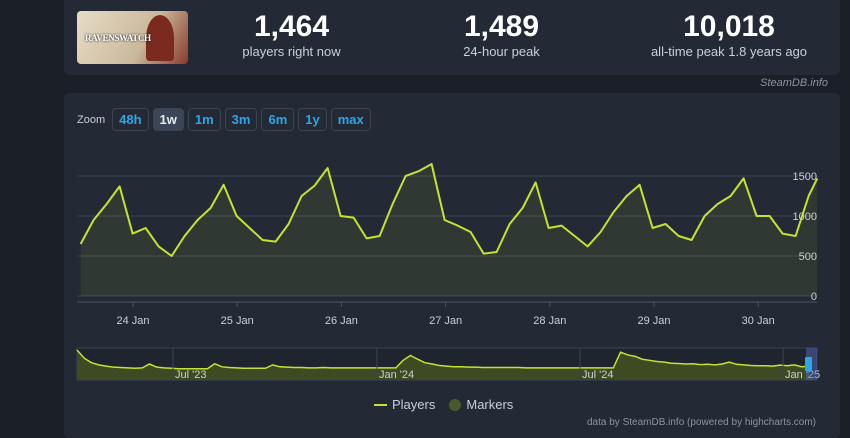  What do you see at coordinates (481, 404) in the screenshot?
I see `legend-markers: Markers` at bounding box center [481, 404].